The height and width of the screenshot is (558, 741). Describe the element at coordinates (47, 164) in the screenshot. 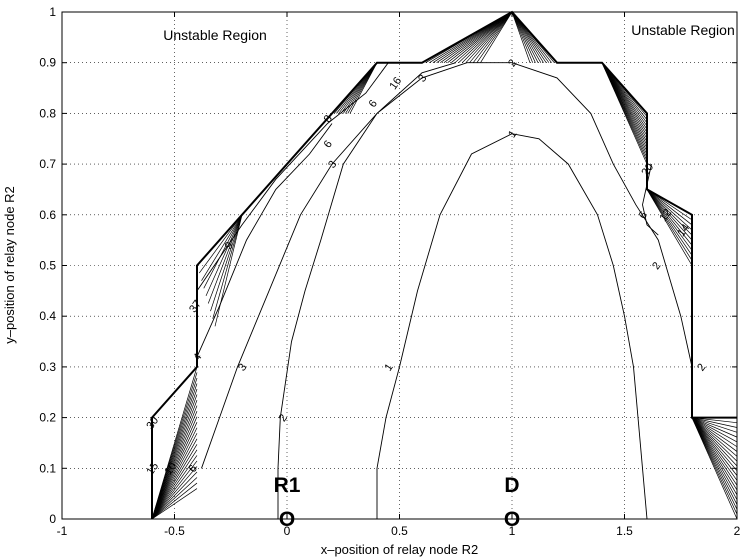

I see `y-tick-label: 0.7` at that location.